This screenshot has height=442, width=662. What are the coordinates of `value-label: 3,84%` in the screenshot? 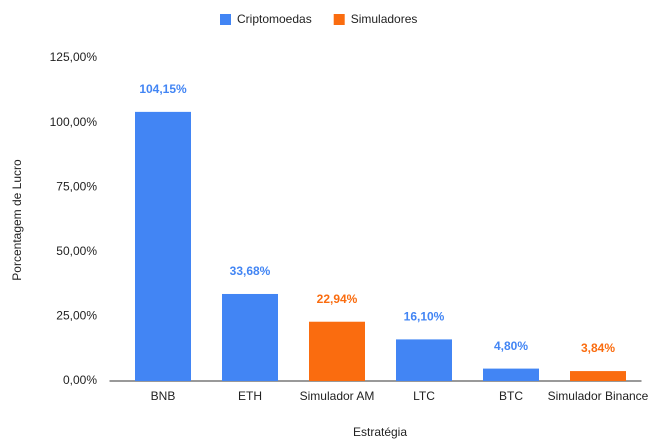 It's located at (598, 348).